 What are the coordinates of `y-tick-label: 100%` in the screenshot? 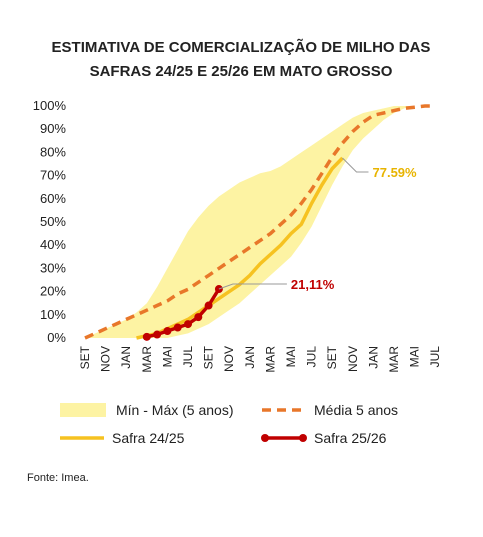 It's located at (50, 105).